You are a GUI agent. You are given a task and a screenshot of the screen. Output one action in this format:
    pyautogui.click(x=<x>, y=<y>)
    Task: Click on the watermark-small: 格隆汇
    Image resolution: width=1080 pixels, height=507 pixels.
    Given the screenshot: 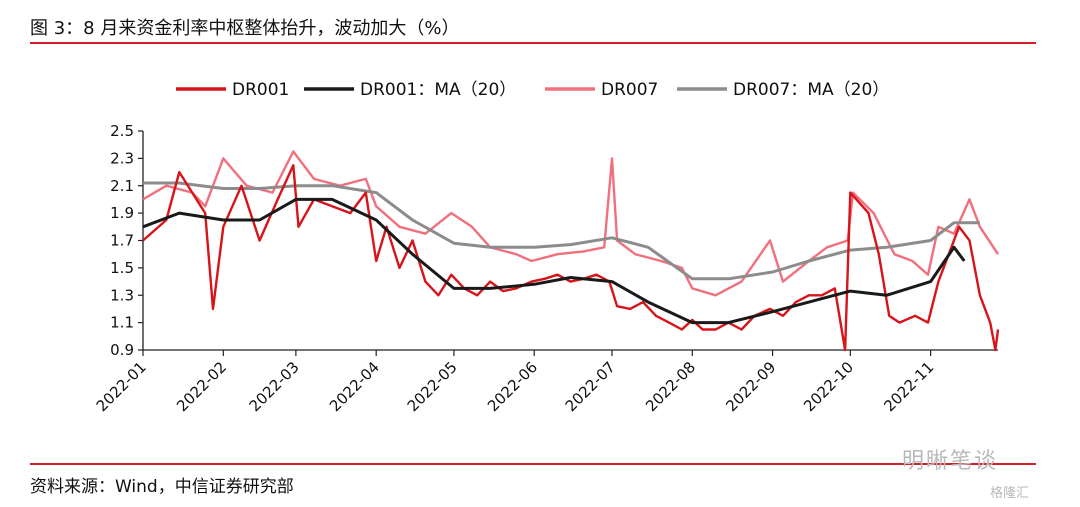 What is the action you would take?
    pyautogui.click(x=1010, y=493)
    